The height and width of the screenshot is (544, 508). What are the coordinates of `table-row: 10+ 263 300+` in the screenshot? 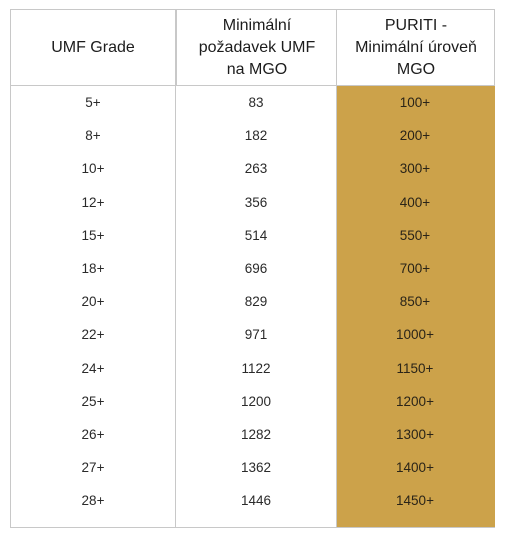 It's located at (252, 168).